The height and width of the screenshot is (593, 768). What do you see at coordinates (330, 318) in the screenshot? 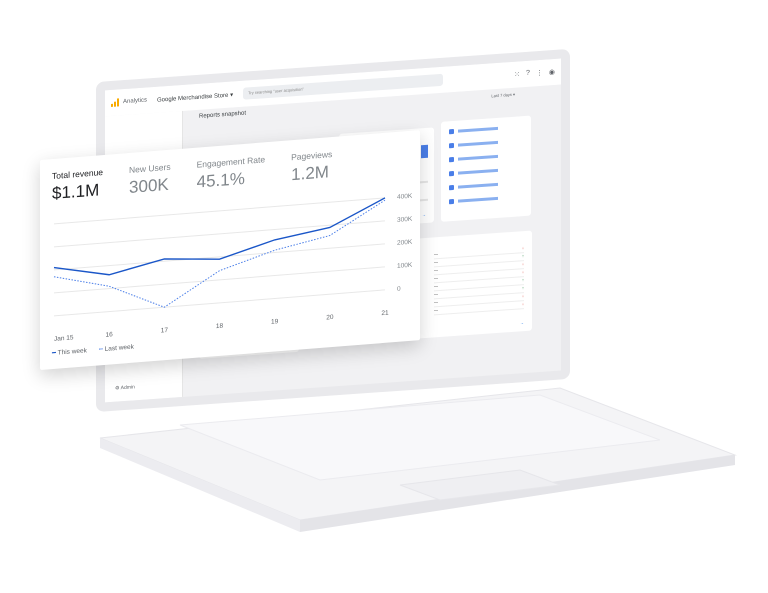
I see `x-tick-label: 20` at bounding box center [330, 318].